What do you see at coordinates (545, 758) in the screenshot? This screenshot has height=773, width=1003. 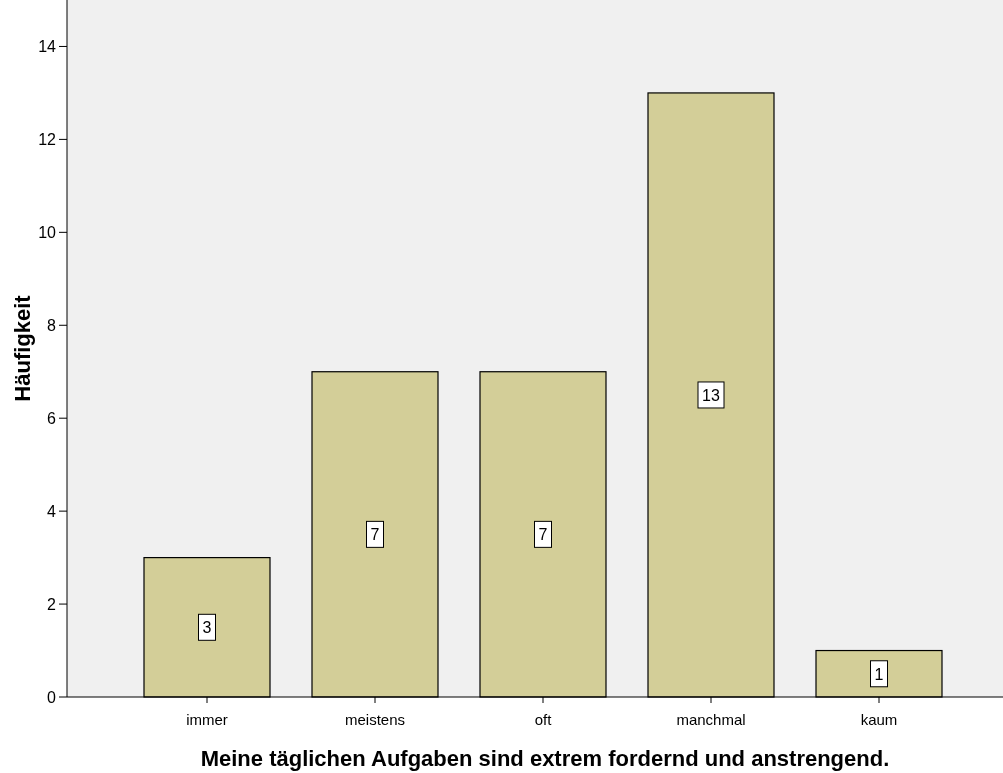 I see `x-axis-title: Meine täglichen Aufgaben sind extrem fordernd und anstrengend.` at bounding box center [545, 758].